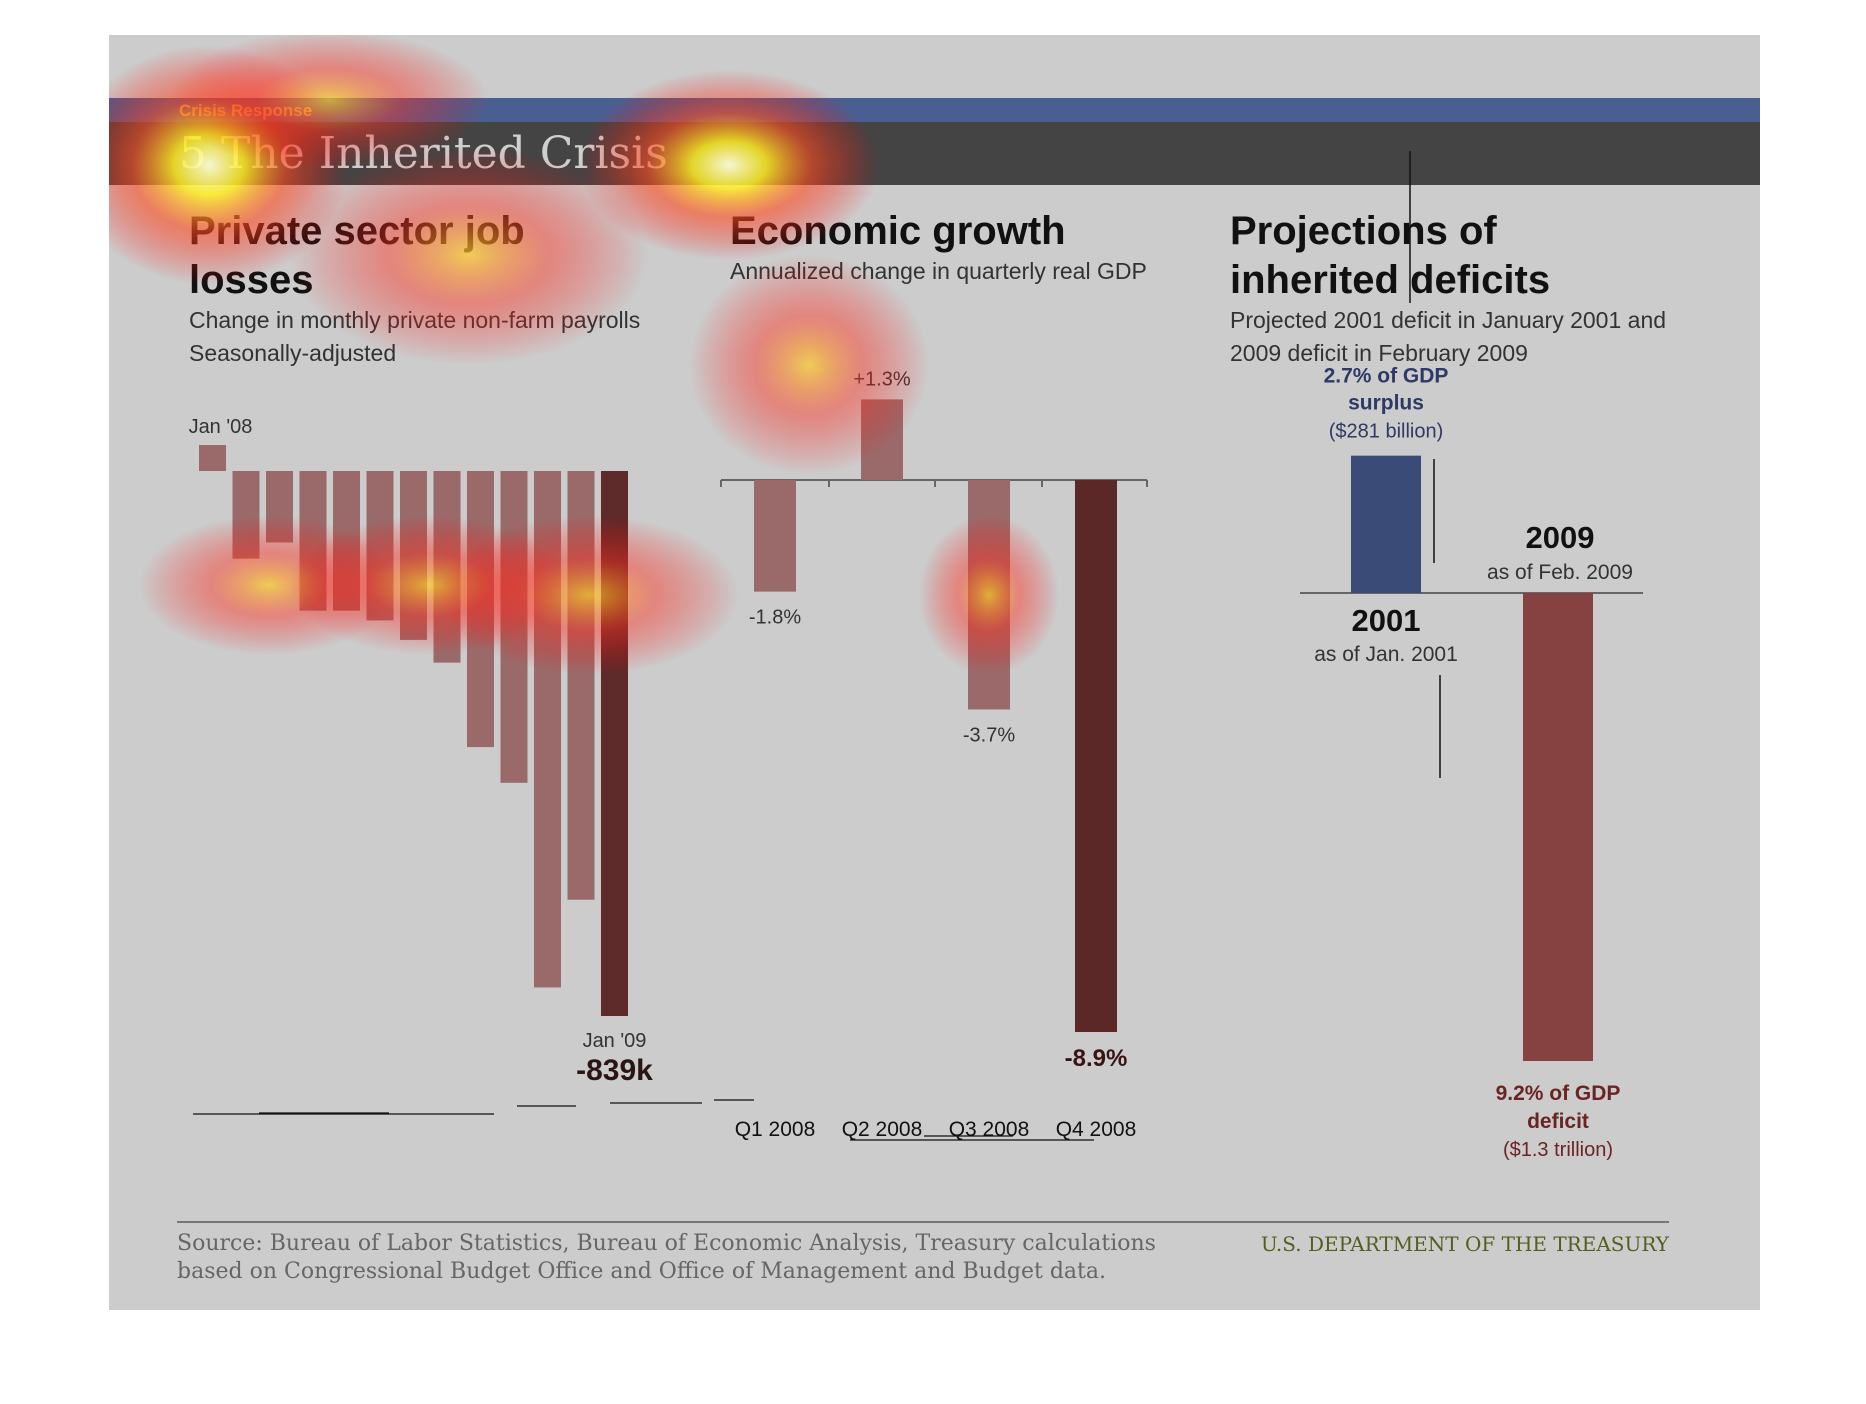 Image resolution: width=1866 pixels, height=1404 pixels. Describe the element at coordinates (615, 1041) in the screenshot. I see `jobs-end-label: Jan '09` at that location.